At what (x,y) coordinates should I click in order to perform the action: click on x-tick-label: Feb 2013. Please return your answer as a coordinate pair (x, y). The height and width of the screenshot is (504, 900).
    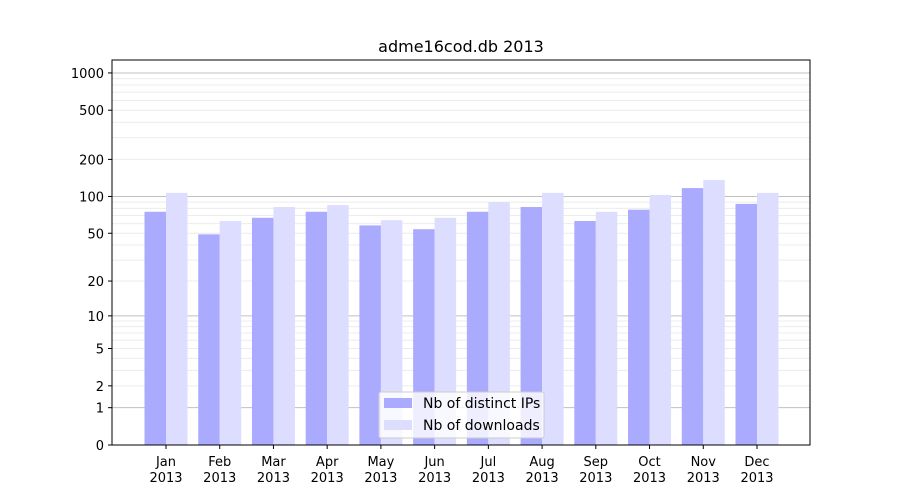
    Looking at the image, I should click on (219, 470).